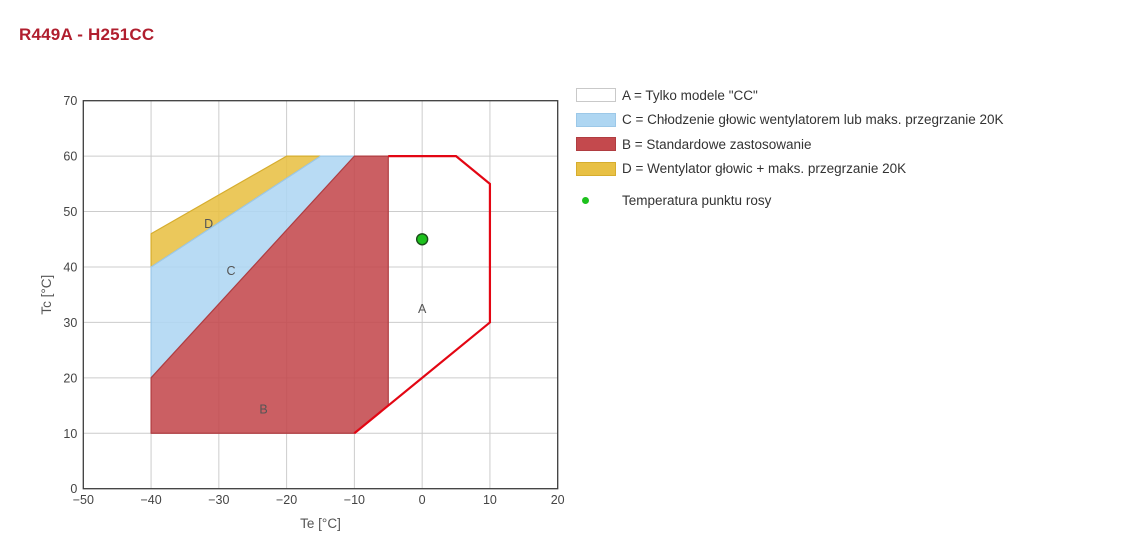  Describe the element at coordinates (848, 200) in the screenshot. I see `legend-item-dew-point: Temperatura punktu rosy` at that location.